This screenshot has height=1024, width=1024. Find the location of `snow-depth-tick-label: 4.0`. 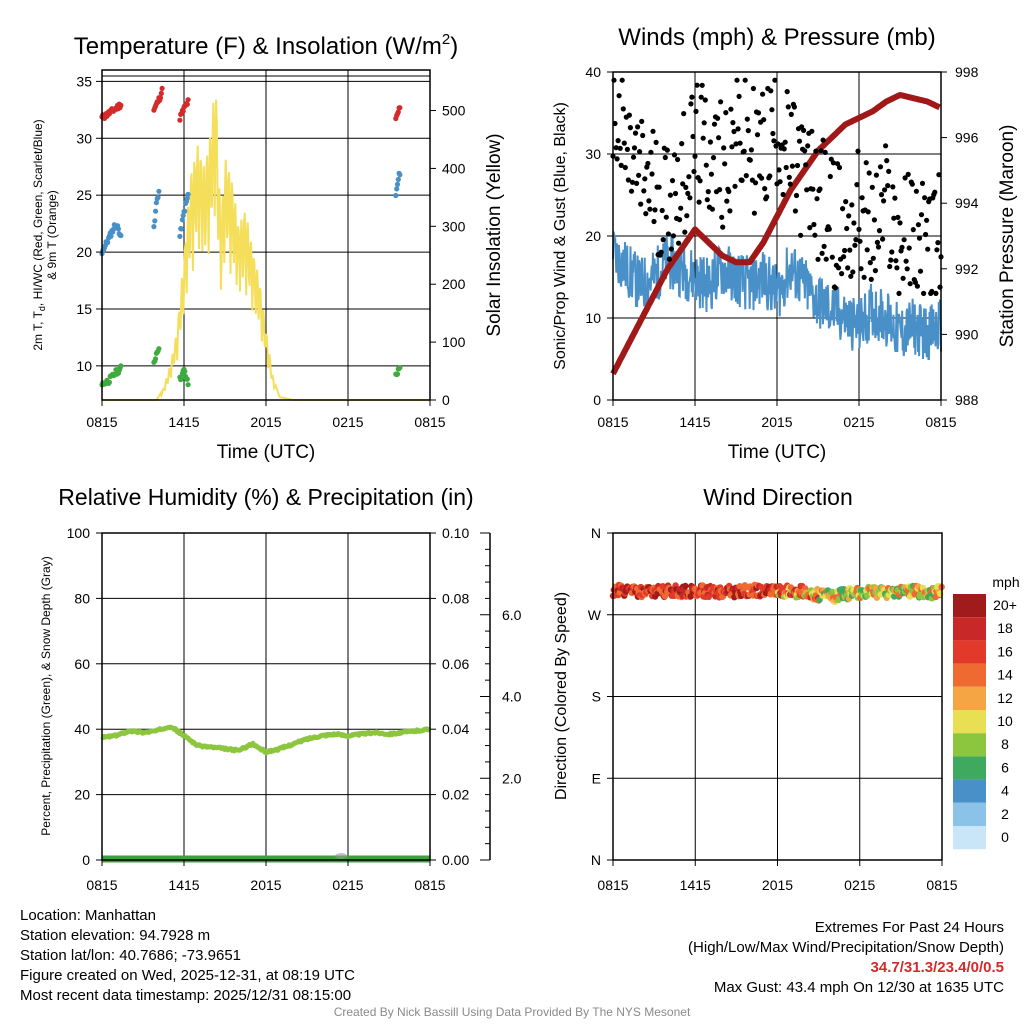

snow-depth-tick-label: 4.0 is located at coordinates (512, 697).